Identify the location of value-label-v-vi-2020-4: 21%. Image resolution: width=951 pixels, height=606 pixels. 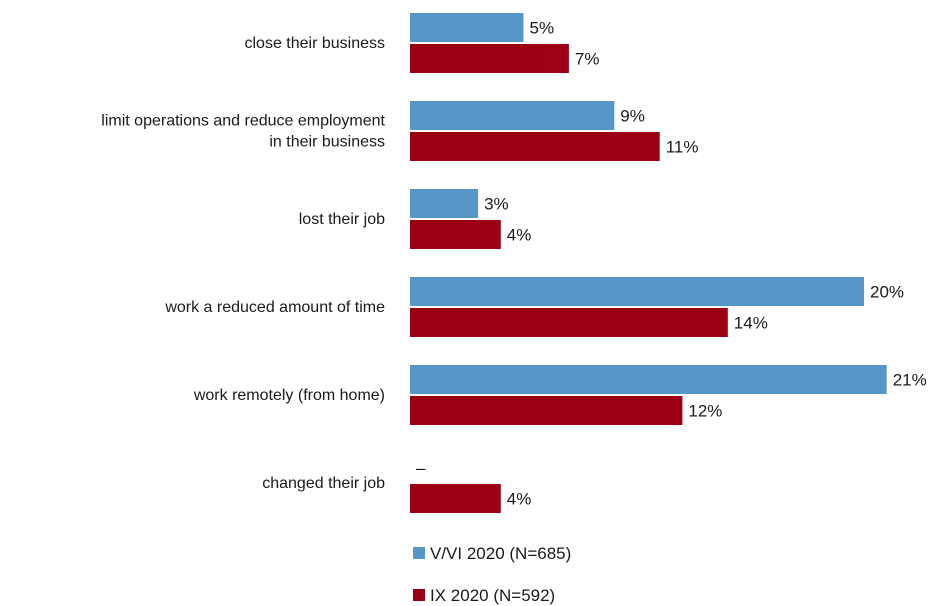
(910, 380).